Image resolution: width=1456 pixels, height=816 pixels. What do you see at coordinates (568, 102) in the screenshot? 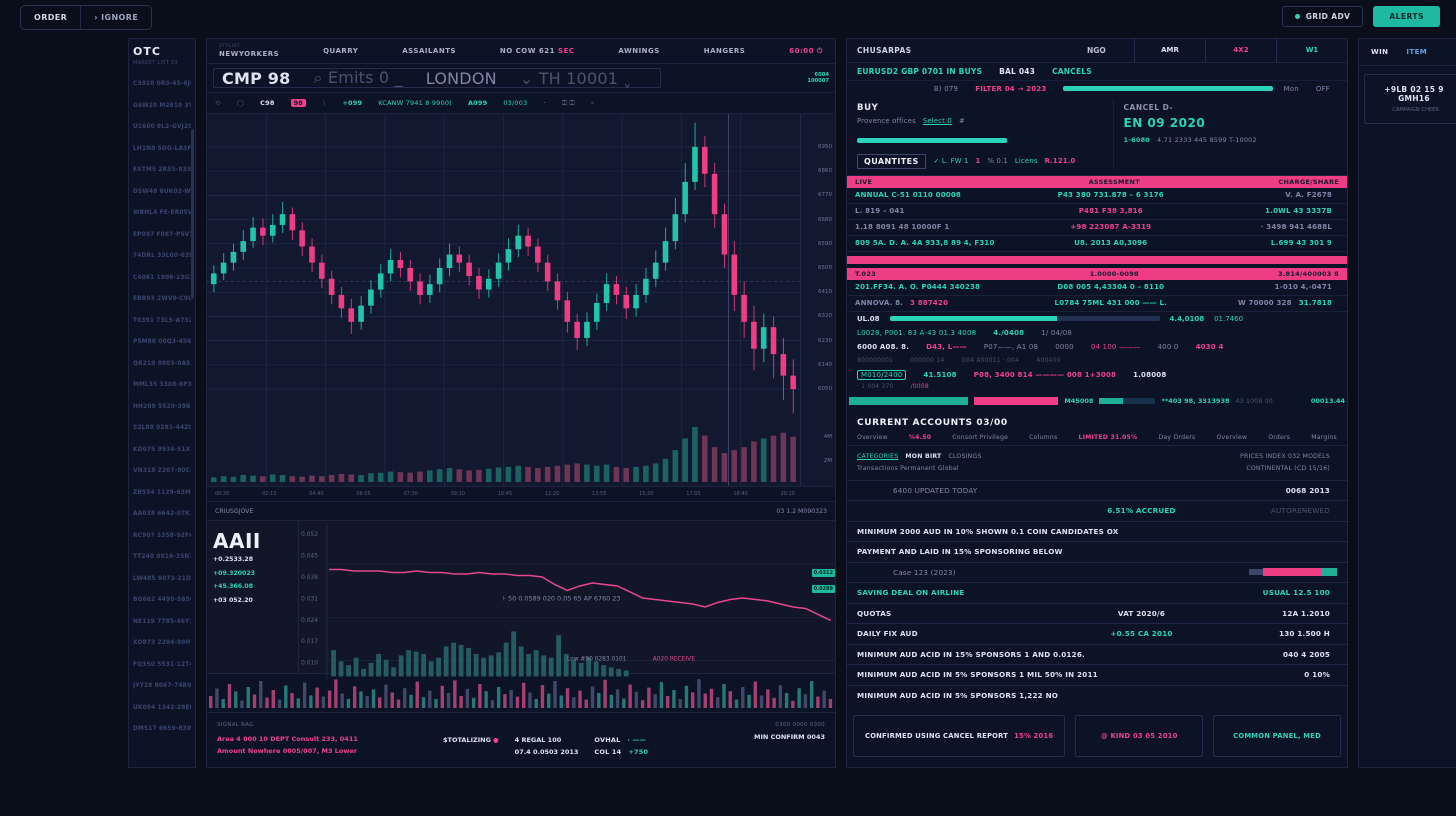
I see `text-segment: ⎅ ⎅` at bounding box center [568, 102].